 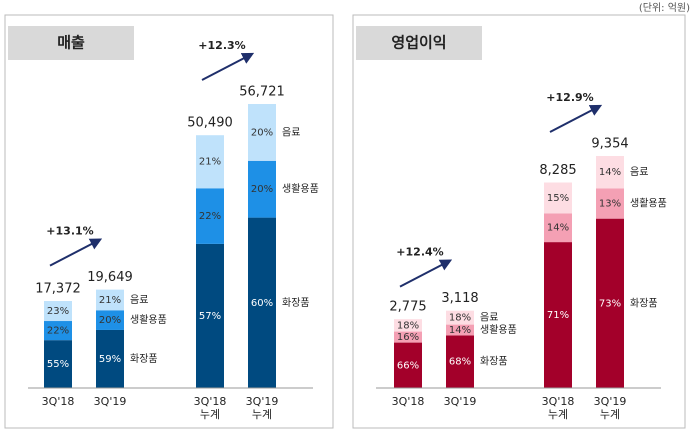 I want to click on chart-title: 영업이익, so click(x=418, y=43).